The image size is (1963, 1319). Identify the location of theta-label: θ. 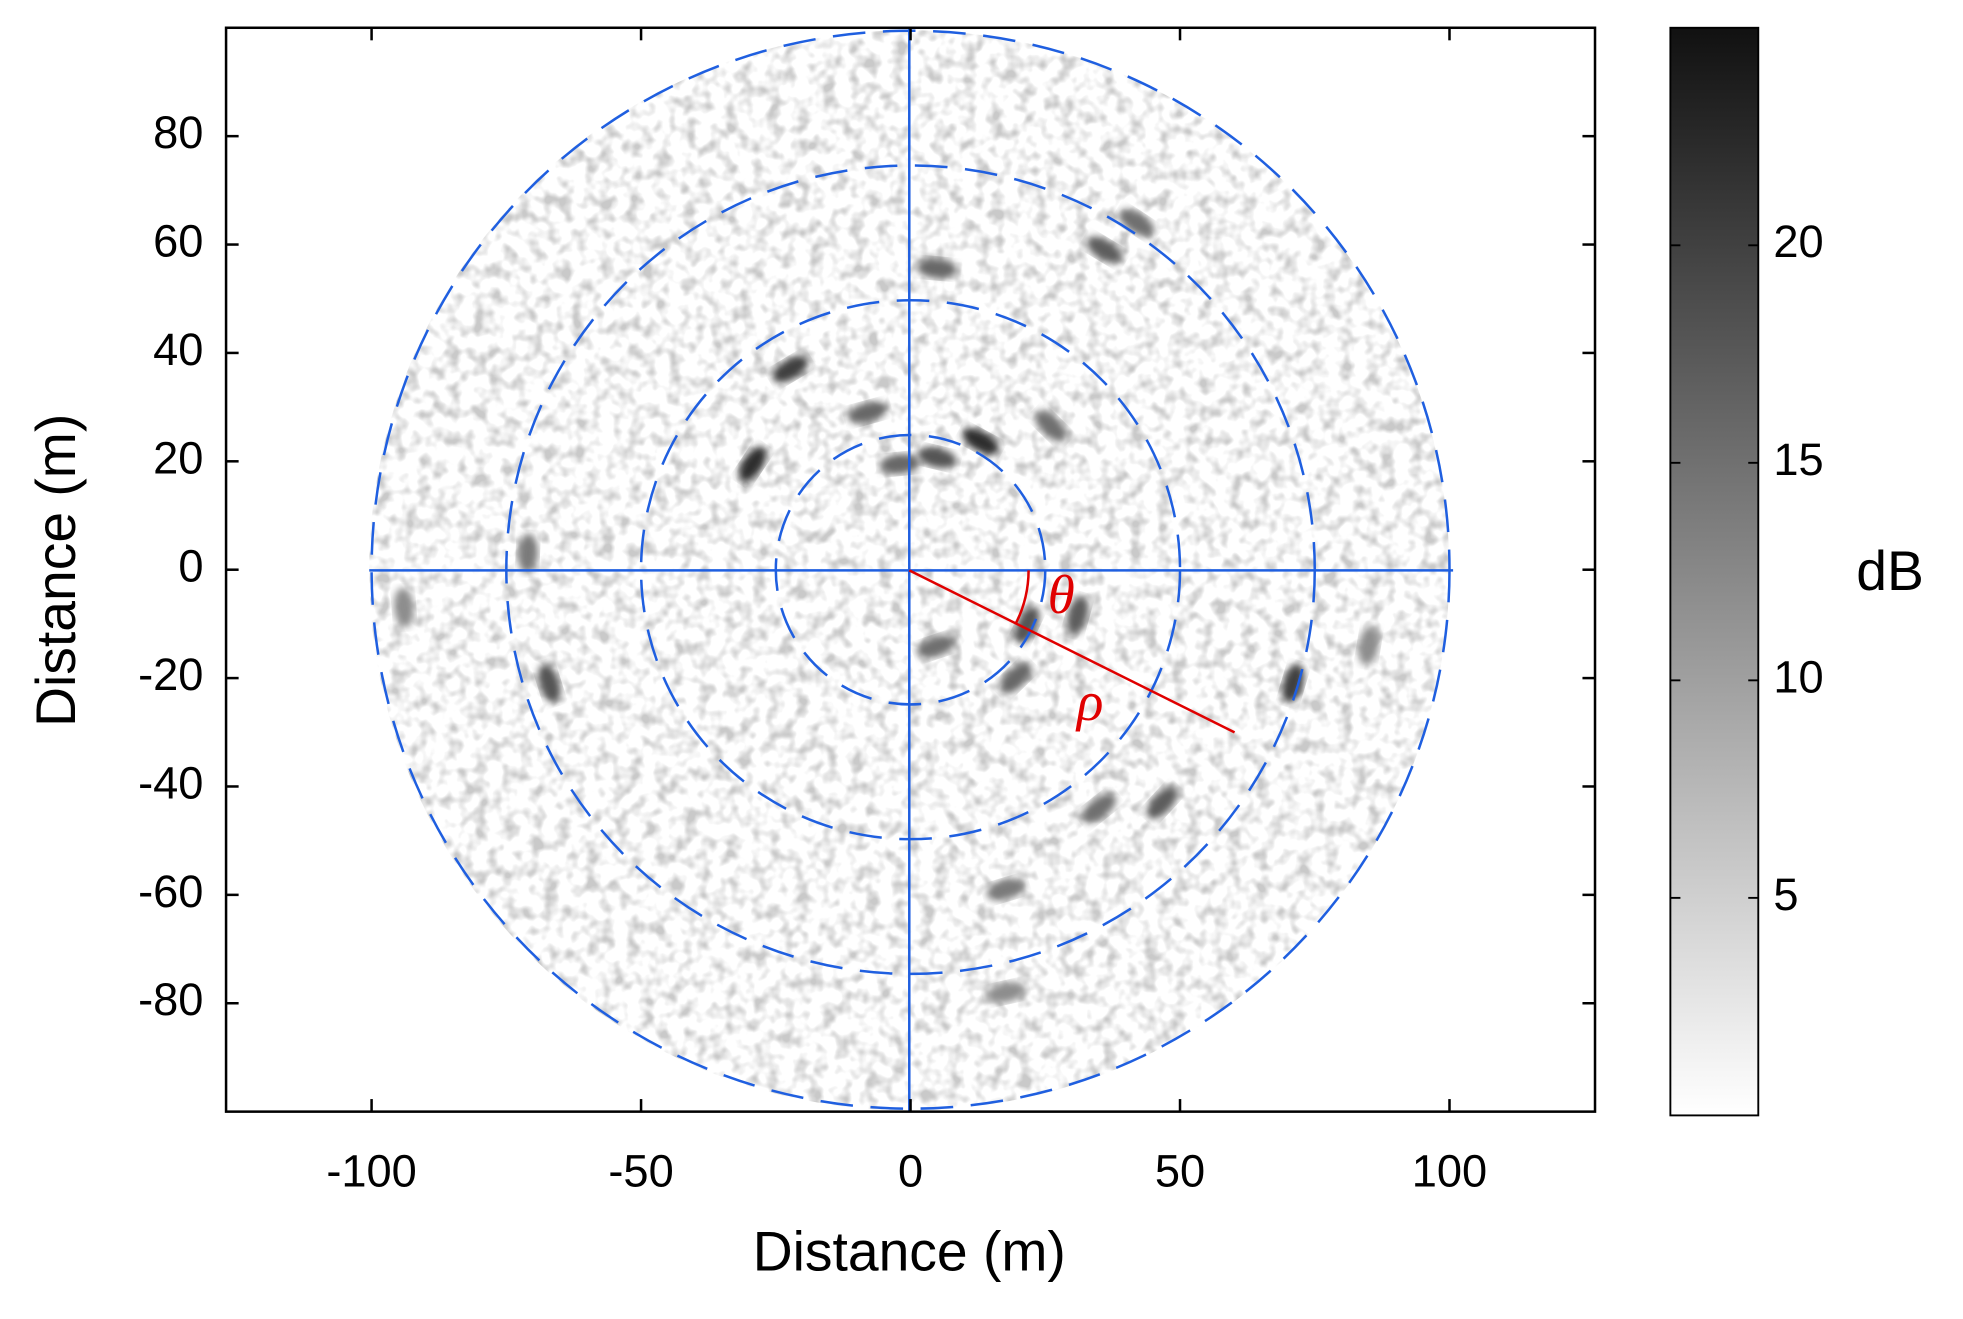
(1061, 594).